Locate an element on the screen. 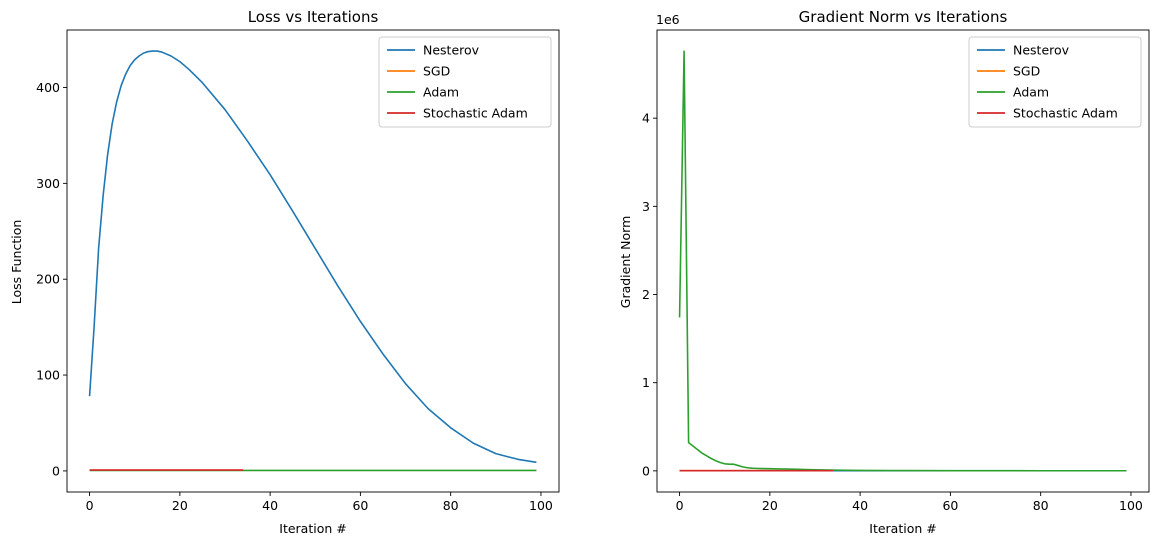 The width and height of the screenshot is (1160, 545). gradient-chart-offset-label: 1e6 is located at coordinates (668, 19).